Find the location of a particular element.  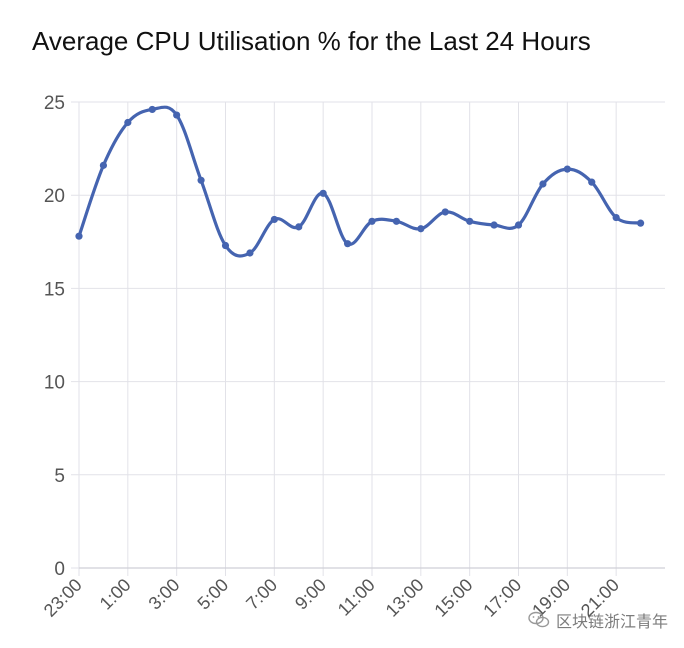

x-tick-label: 5:00 is located at coordinates (212, 594).